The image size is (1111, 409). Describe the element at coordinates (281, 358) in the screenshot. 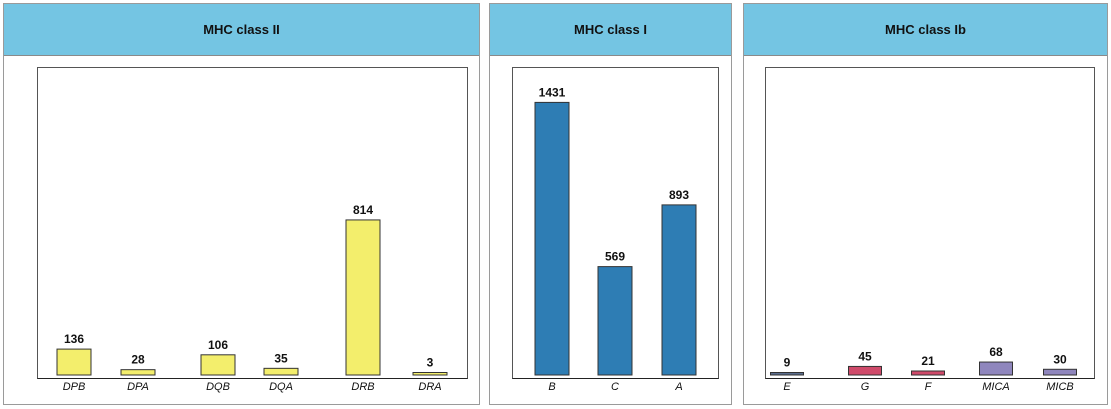

I see `data-label: 35` at that location.